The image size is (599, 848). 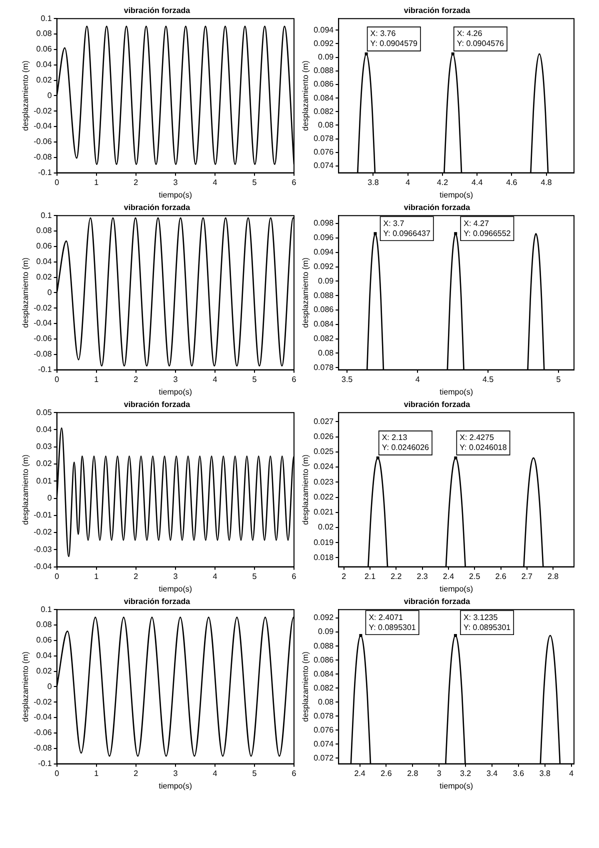 I want to click on x-tick-label: 4.2, so click(x=442, y=182).